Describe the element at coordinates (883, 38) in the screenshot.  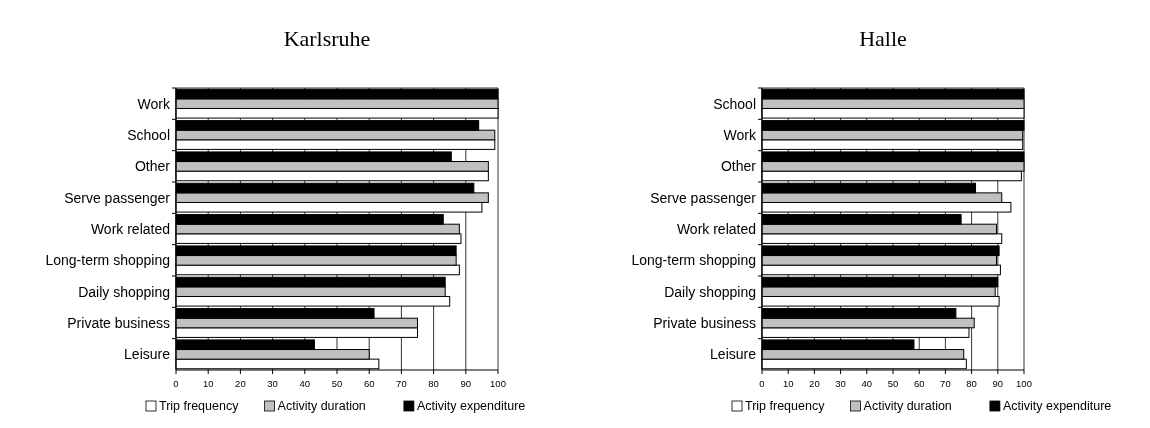
I see `chart-title: Halle` at that location.